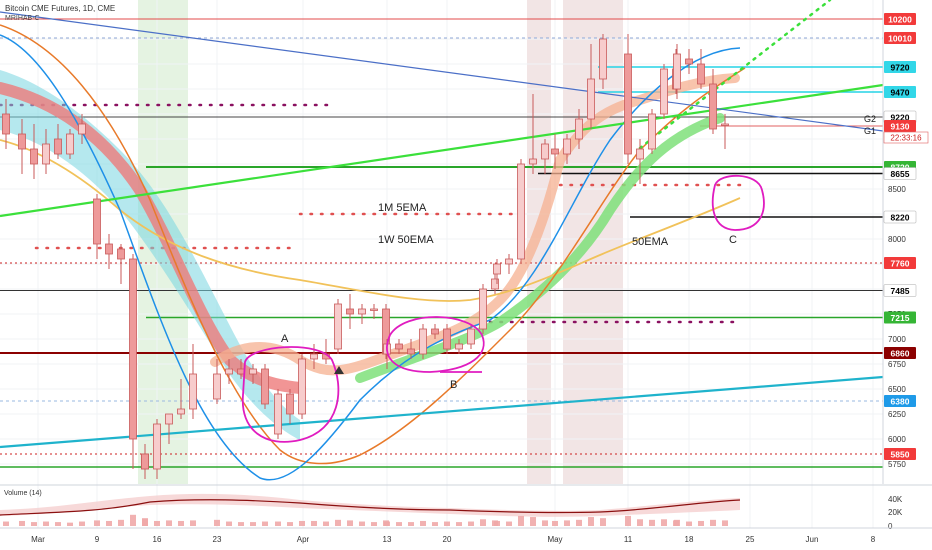 Image resolution: width=932 pixels, height=550 pixels. What do you see at coordinates (900, 39) in the screenshot?
I see `price-label-text: 10010` at bounding box center [900, 39].